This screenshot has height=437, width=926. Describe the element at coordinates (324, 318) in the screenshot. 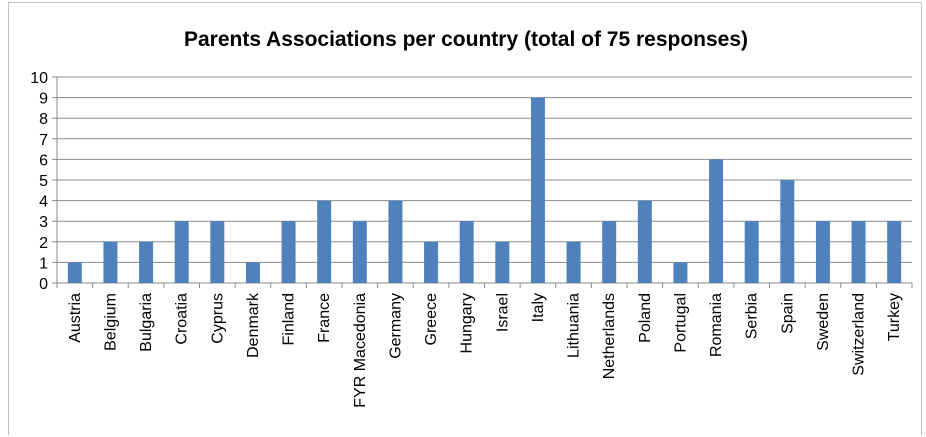

I see `x-tick-label: France` at that location.